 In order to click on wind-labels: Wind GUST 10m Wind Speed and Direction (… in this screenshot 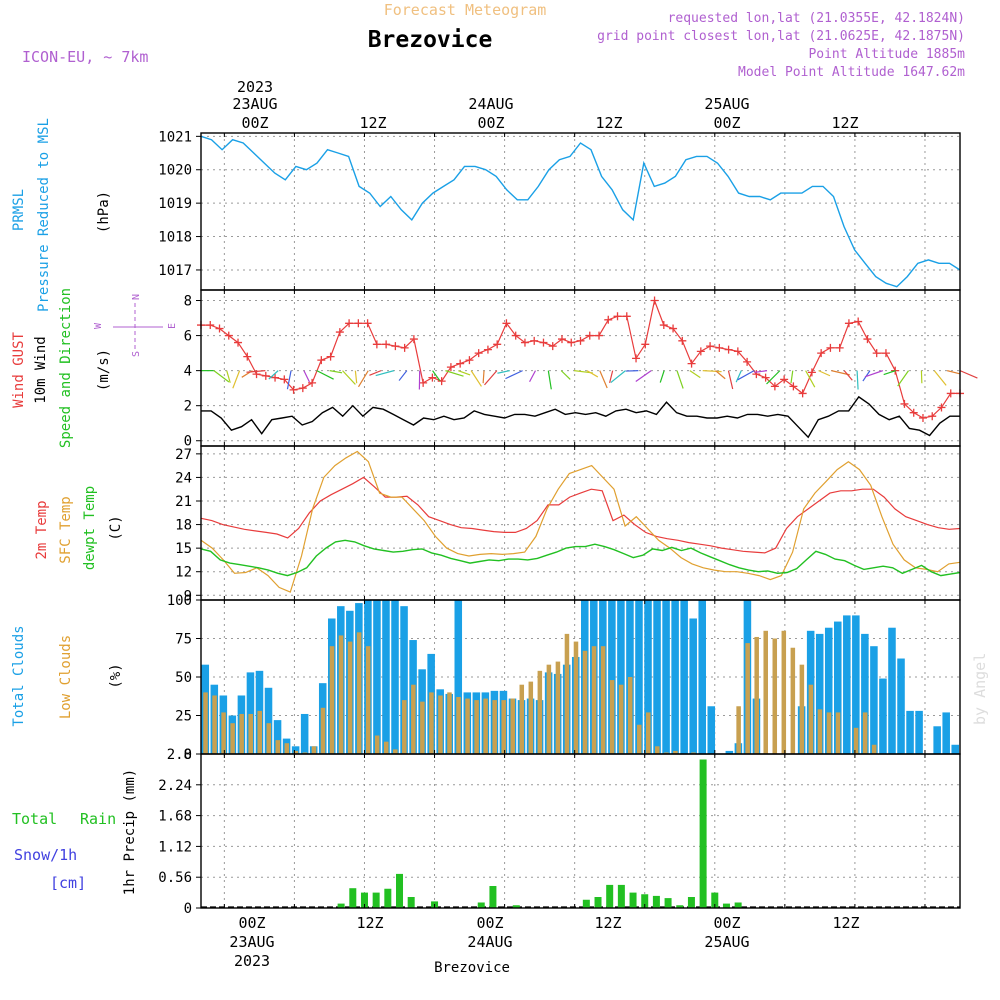, I will do `click(94, 368)`.